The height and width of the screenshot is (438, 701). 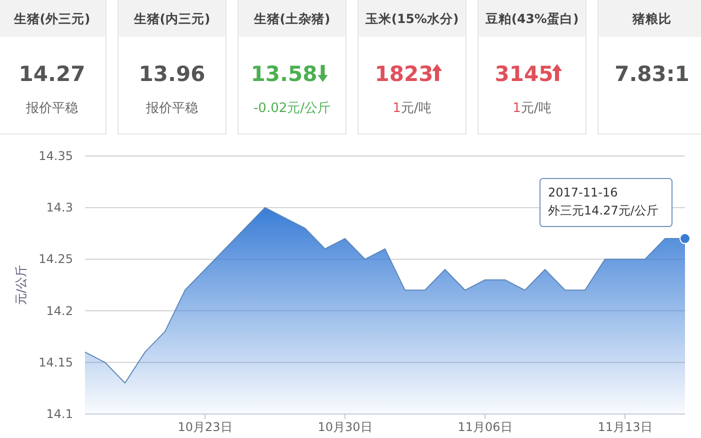 What do you see at coordinates (625, 427) in the screenshot?
I see `x-tick-label: 11月13日` at bounding box center [625, 427].